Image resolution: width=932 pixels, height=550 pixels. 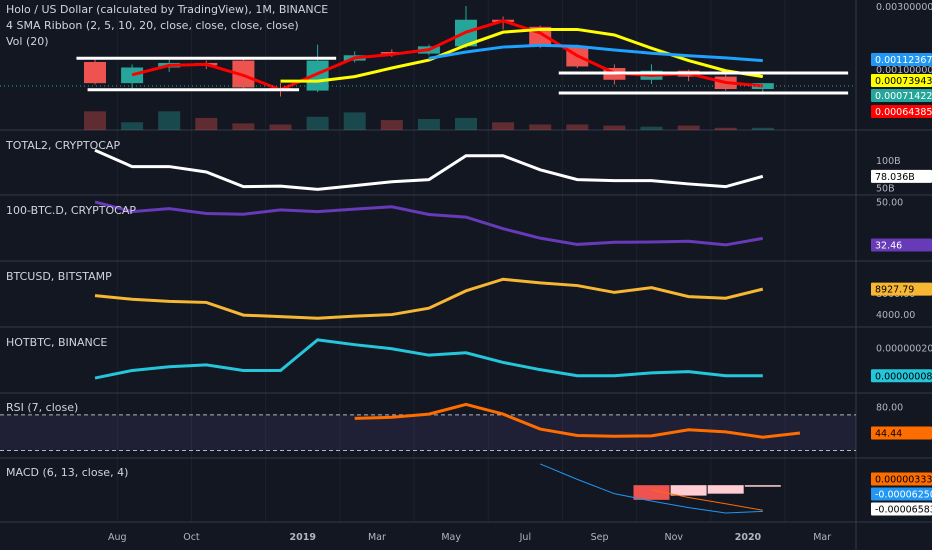 I want to click on last-value-tag-text: 32.46, so click(x=888, y=246).